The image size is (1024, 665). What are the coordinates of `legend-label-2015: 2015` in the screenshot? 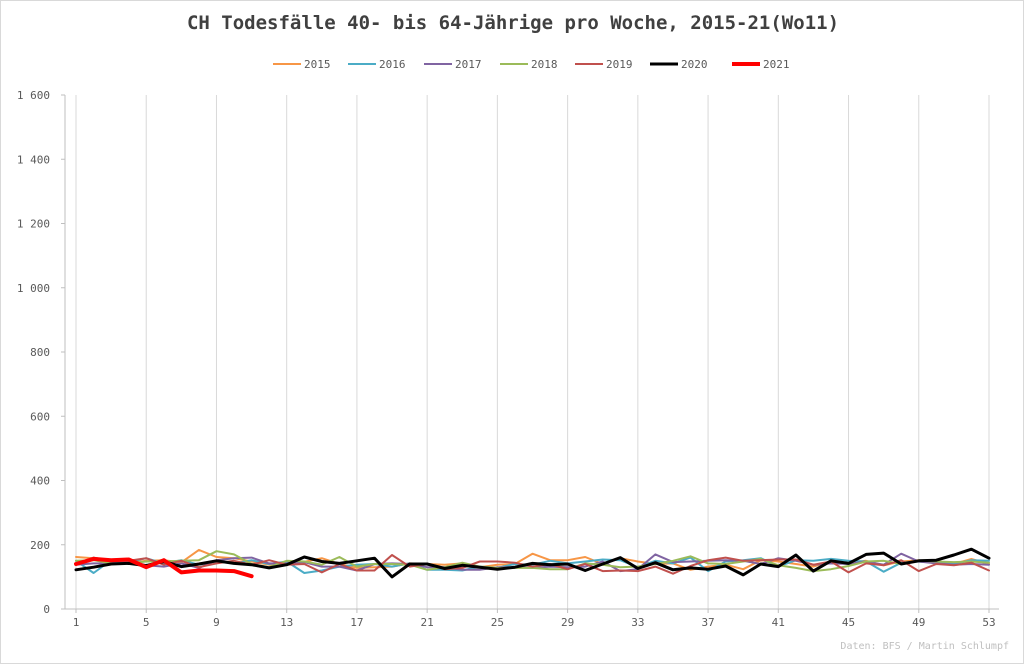 It's located at (317, 64).